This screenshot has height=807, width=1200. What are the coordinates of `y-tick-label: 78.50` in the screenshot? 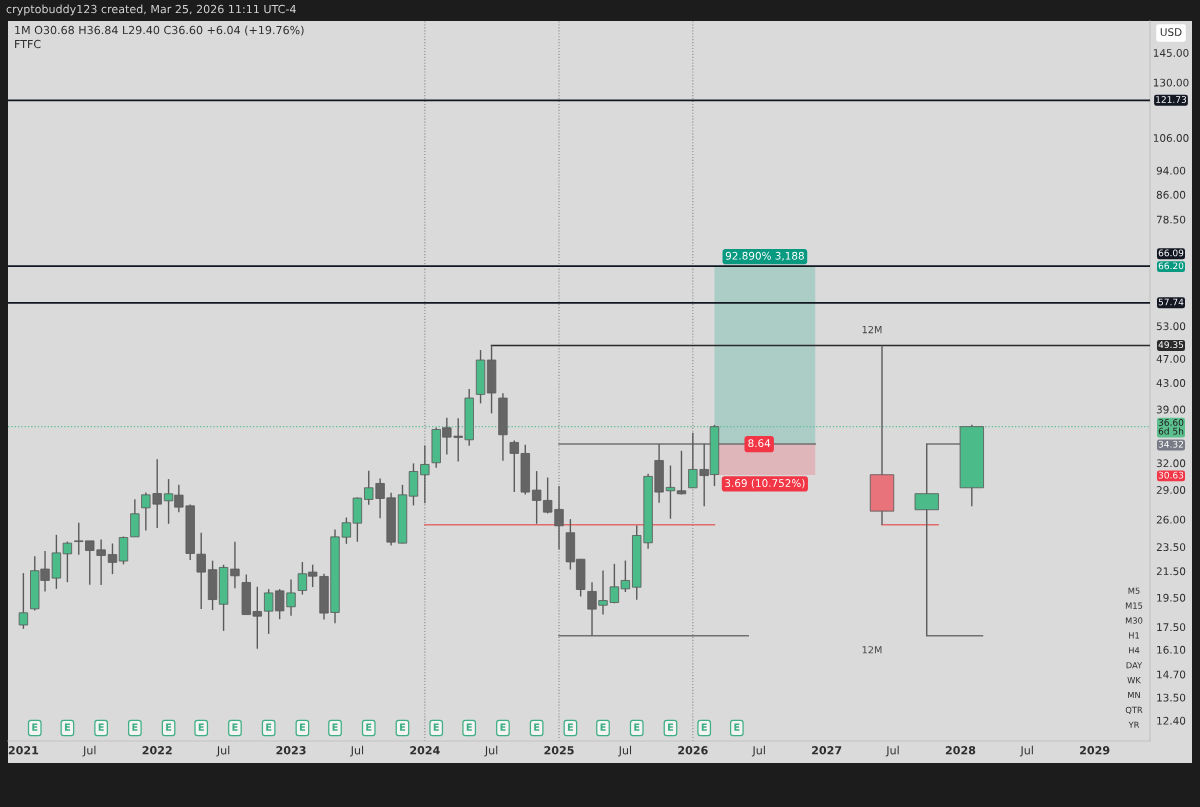 It's located at (1171, 219).